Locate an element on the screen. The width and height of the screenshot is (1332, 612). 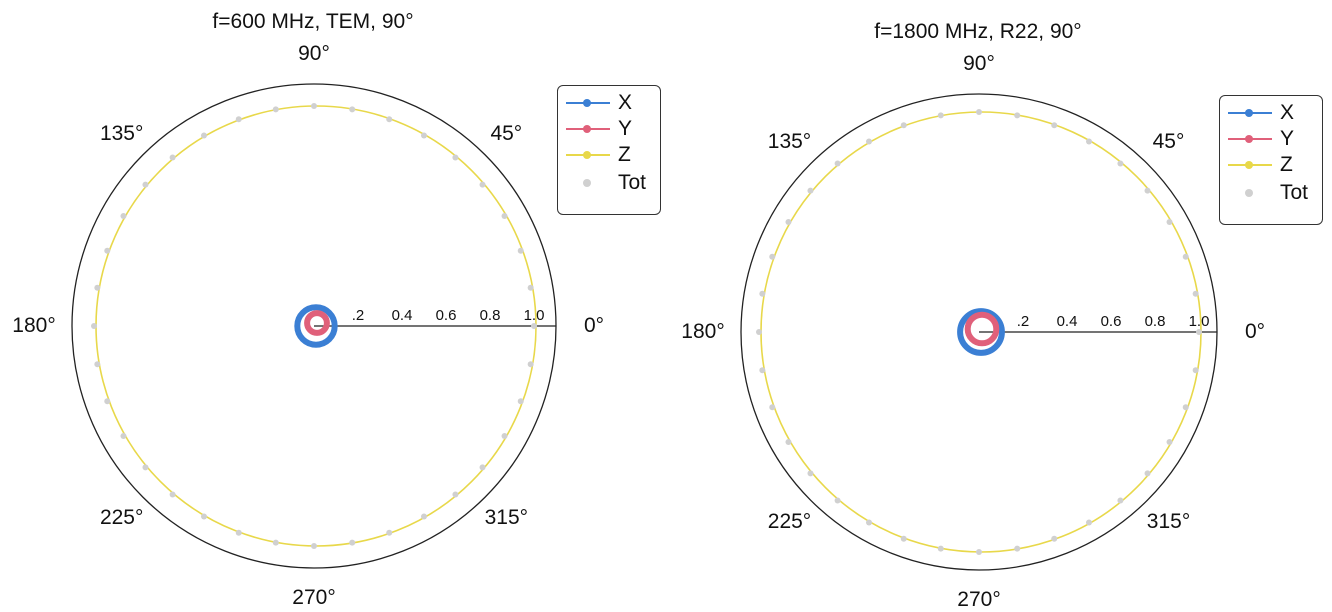
chart-title: f=1800 MHz, R22, 90° is located at coordinates (978, 31).